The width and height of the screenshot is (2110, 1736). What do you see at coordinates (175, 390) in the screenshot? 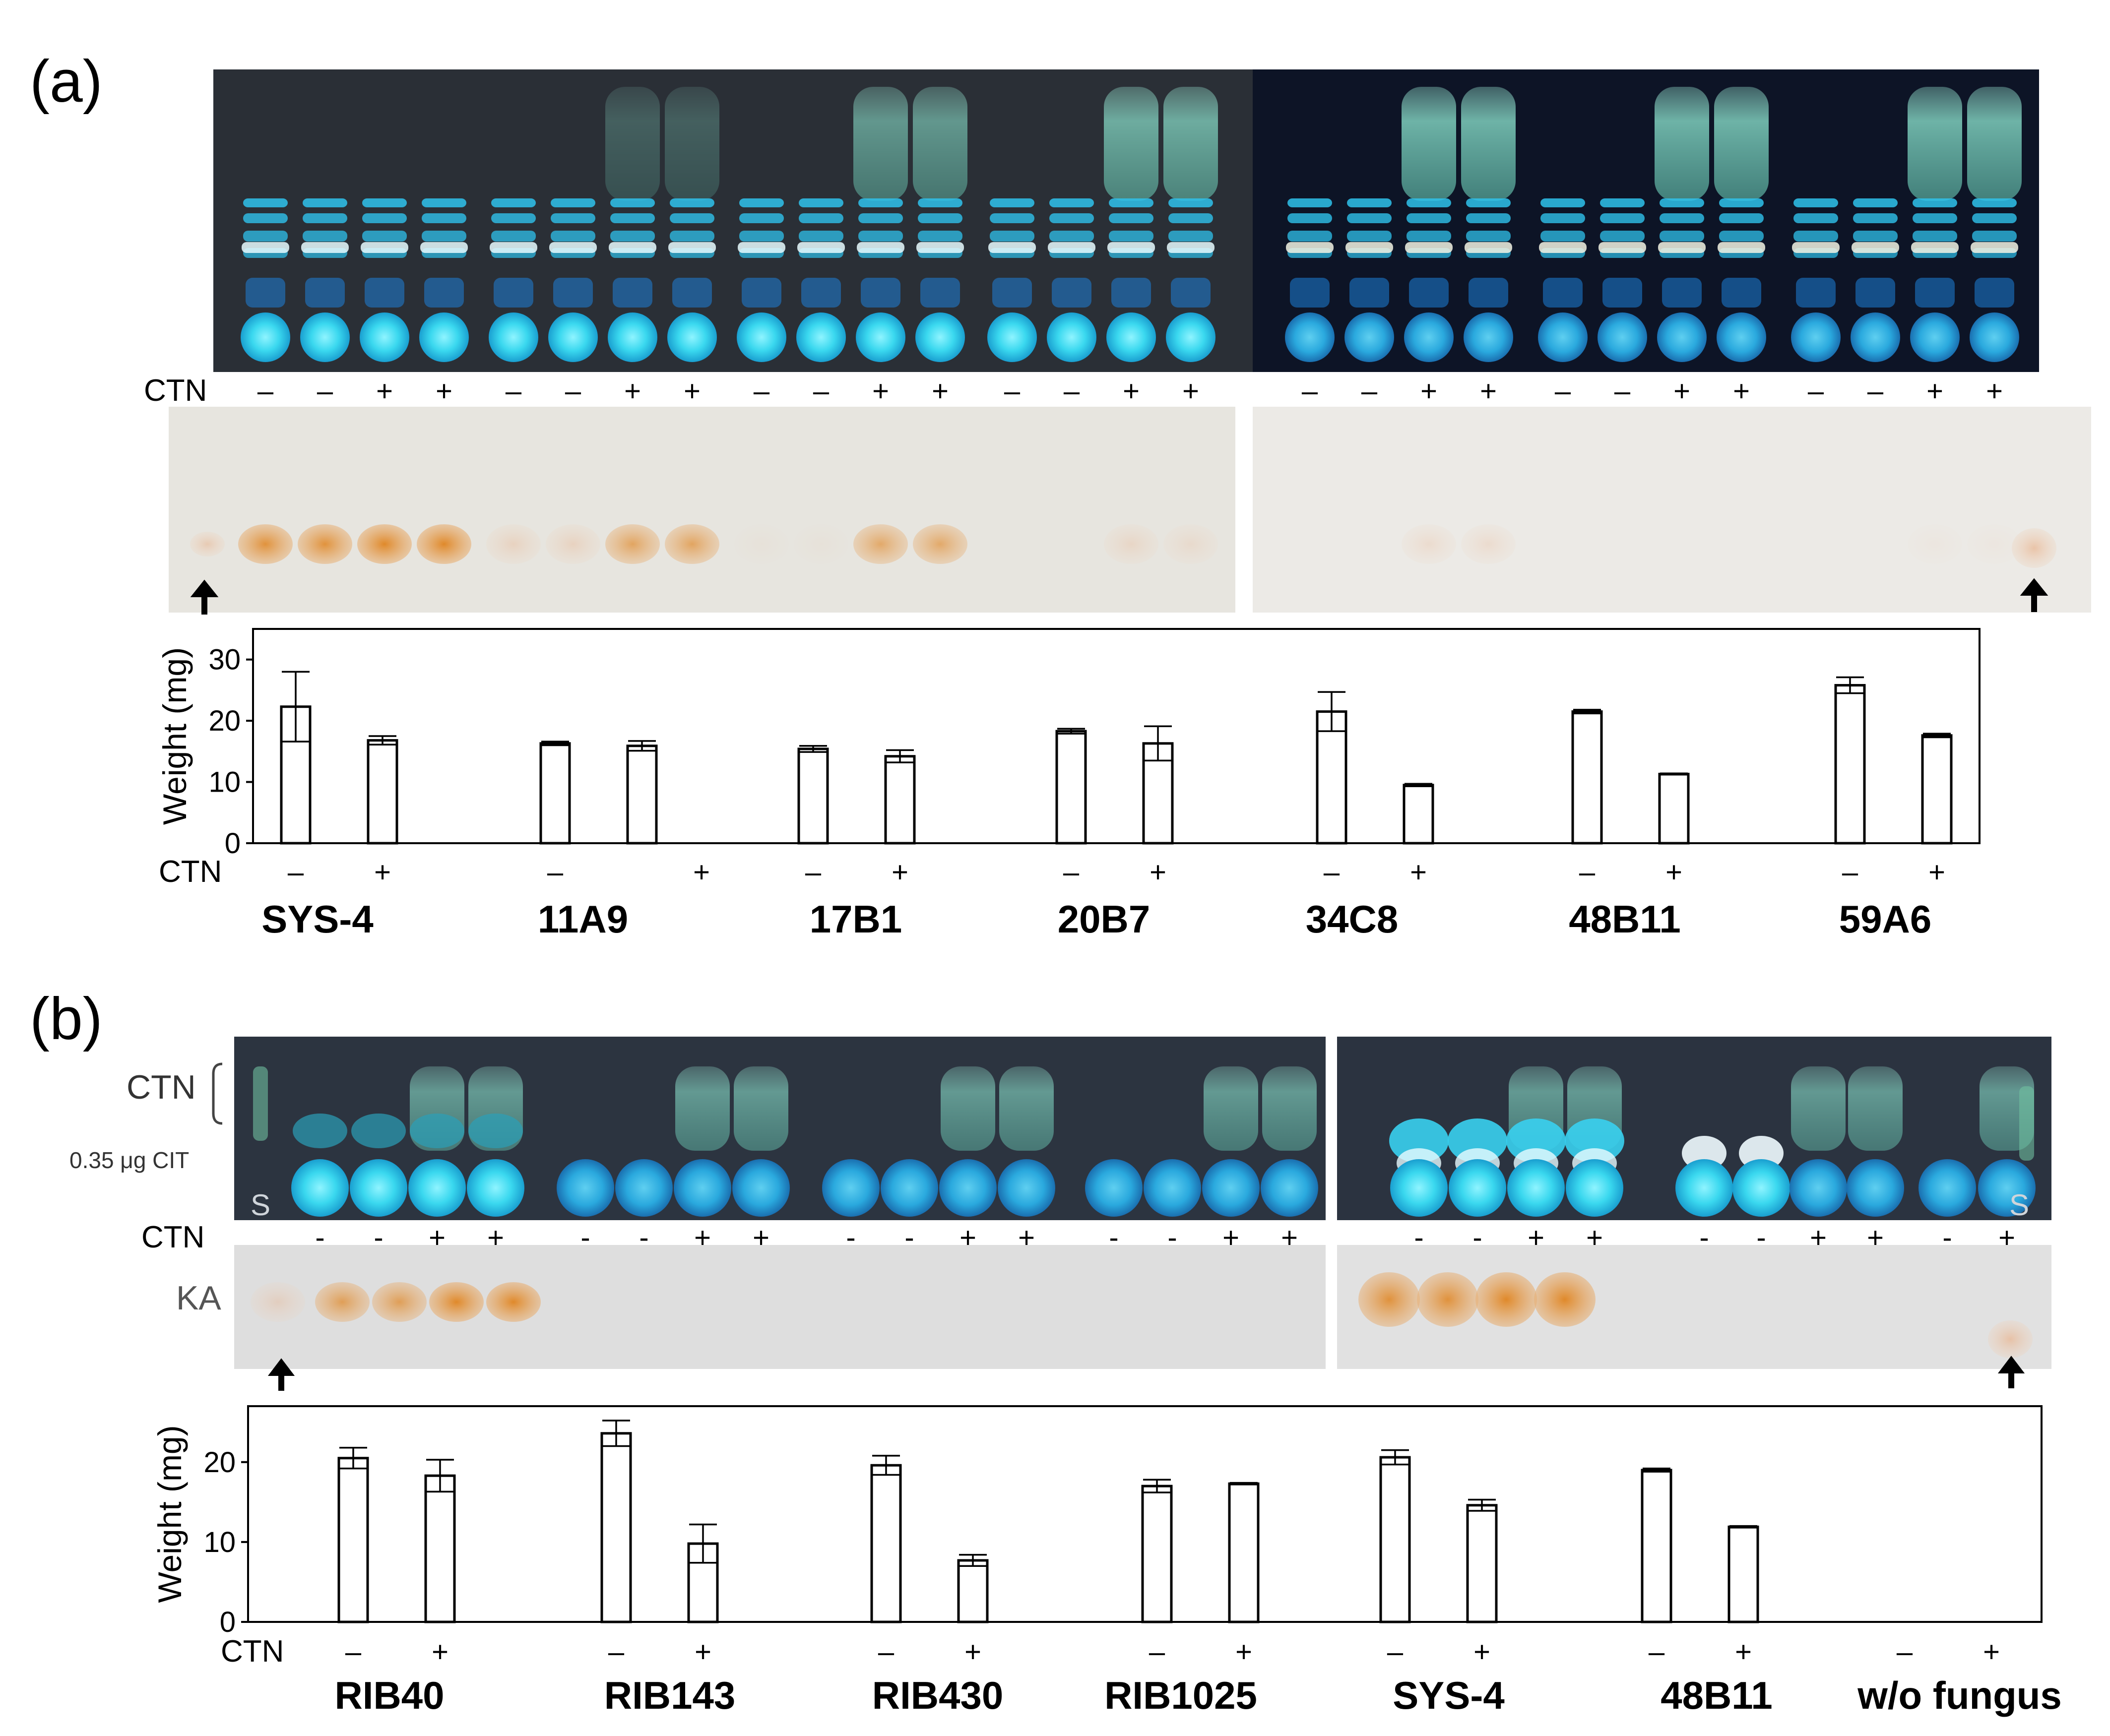
I see `panel-a-tlc-ctn-label: CTN` at bounding box center [175, 390].